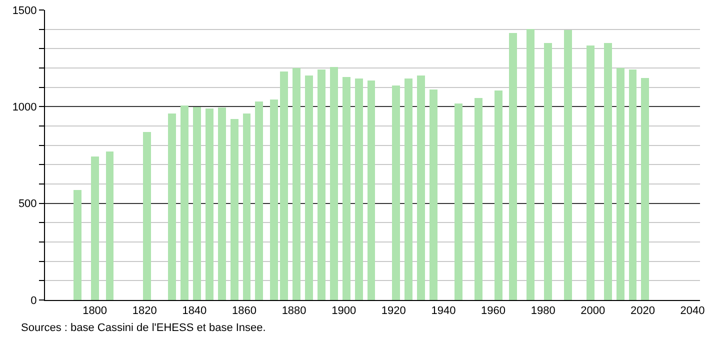 This screenshot has width=710, height=340. I want to click on x-tick-label: 2040, so click(692, 311).